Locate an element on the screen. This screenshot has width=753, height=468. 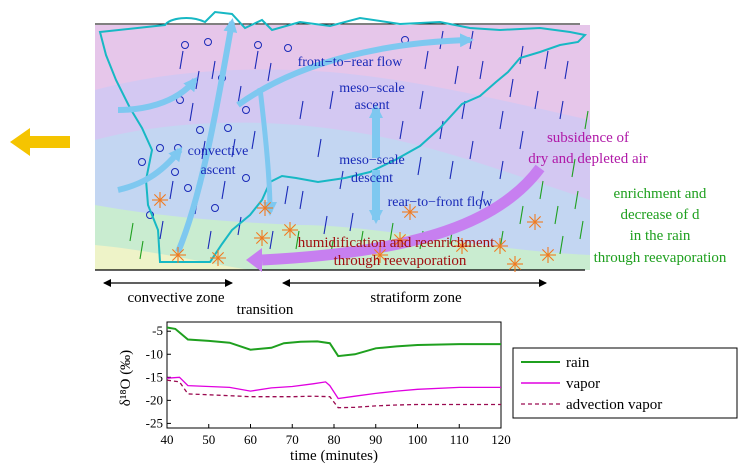
label-convective-2: ascent is located at coordinates (218, 170).